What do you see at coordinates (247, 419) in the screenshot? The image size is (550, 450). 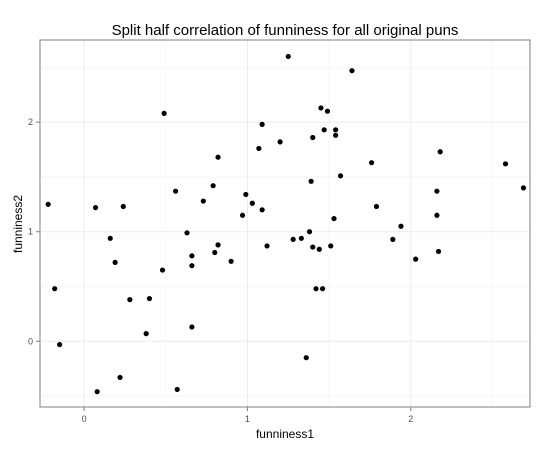 I see `x-tick-label: 1` at bounding box center [247, 419].